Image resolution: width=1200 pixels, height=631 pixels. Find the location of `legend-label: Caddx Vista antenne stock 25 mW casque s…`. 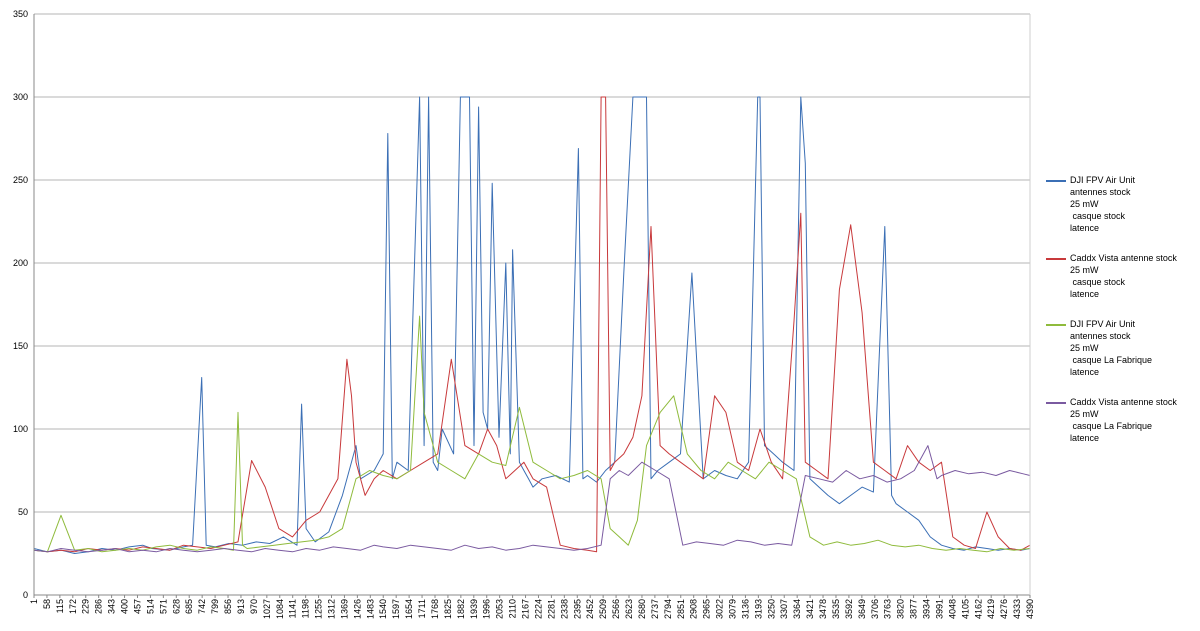

legend-label: Caddx Vista antenne stock 25 mW casque s… is located at coordinates (1123, 276).